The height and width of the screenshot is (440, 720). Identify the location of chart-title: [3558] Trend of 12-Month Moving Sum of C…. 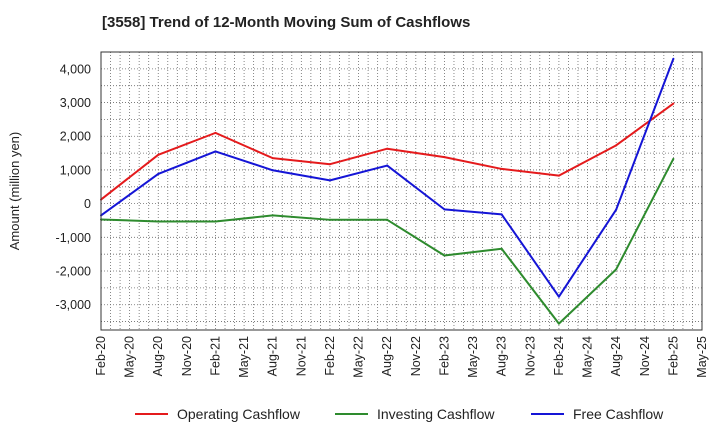
(286, 22).